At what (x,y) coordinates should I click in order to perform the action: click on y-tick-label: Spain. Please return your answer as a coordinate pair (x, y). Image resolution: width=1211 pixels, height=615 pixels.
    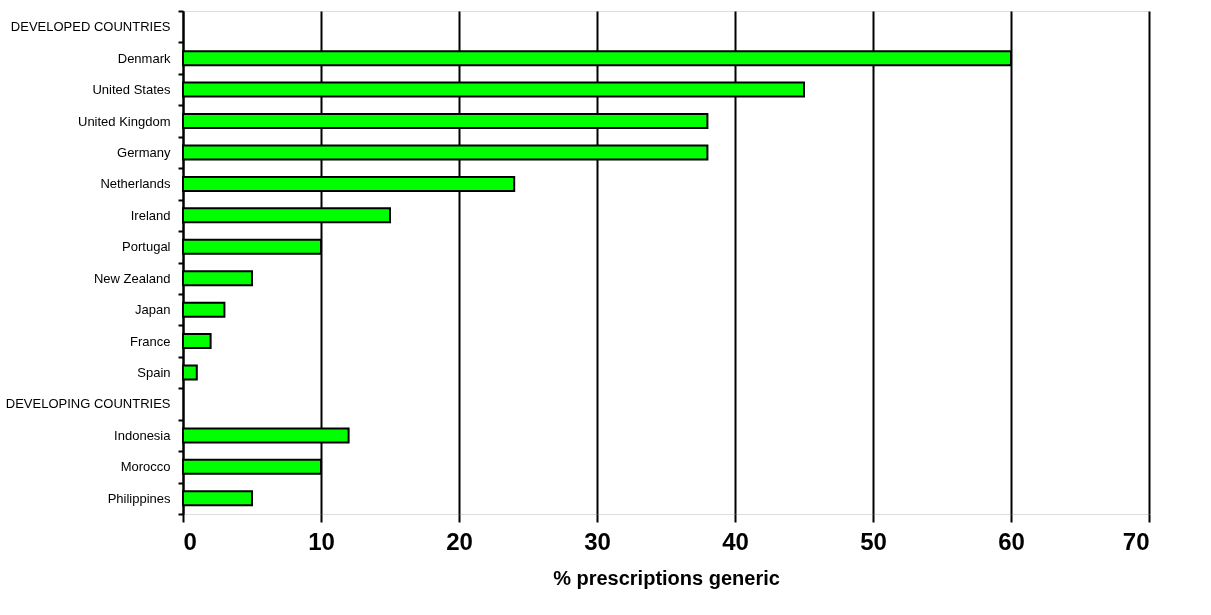
    Looking at the image, I should click on (154, 373).